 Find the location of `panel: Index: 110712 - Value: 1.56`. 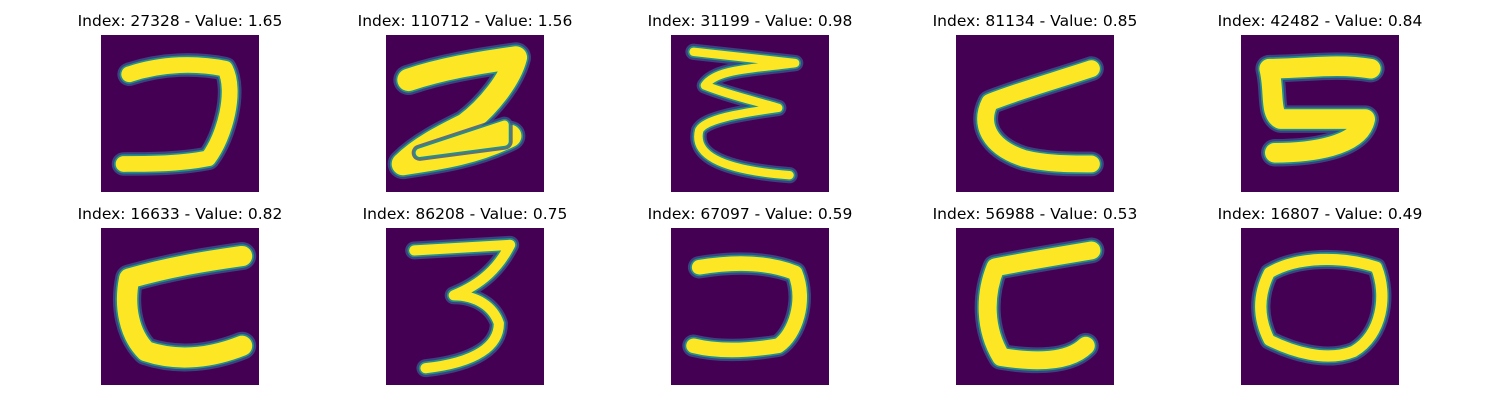

panel: Index: 110712 - Value: 1.56 is located at coordinates (505, 107).